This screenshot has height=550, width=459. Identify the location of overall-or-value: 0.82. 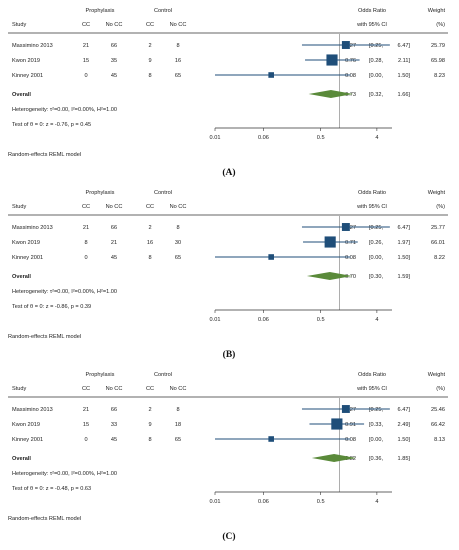
(350, 459).